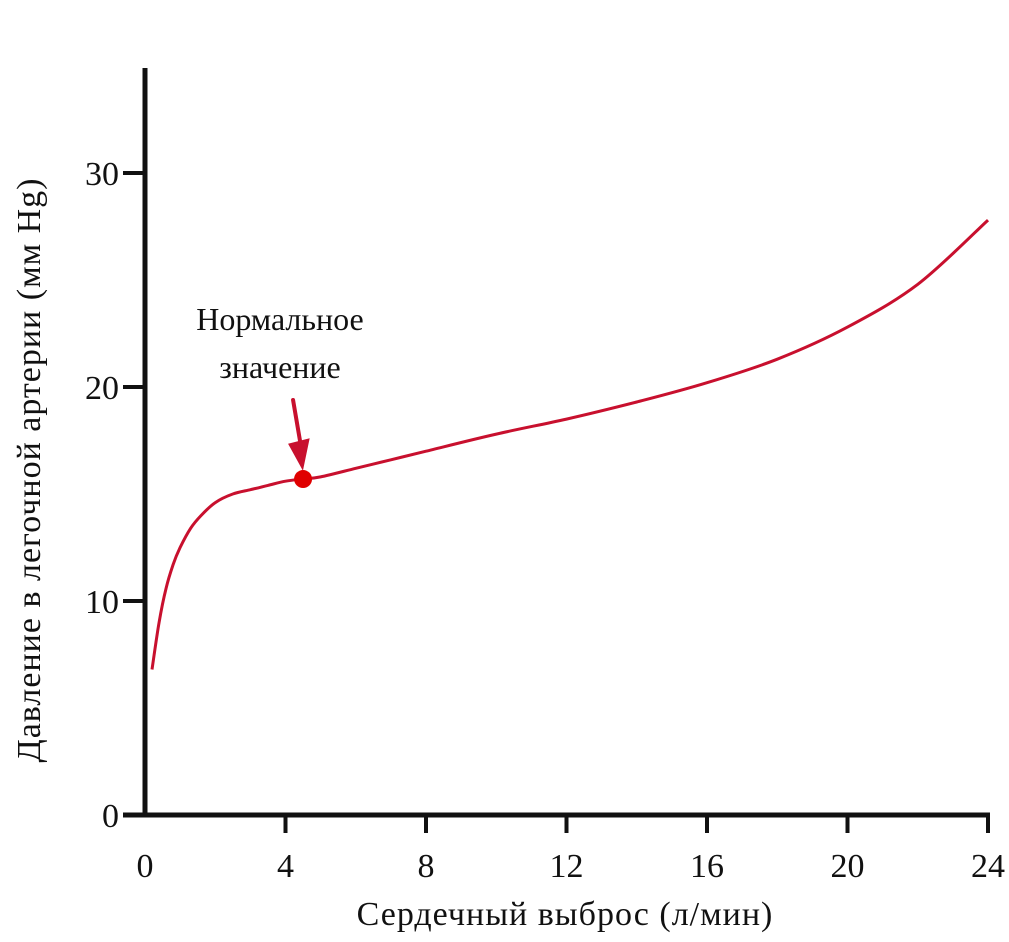 Image resolution: width=1009 pixels, height=942 pixels. Describe the element at coordinates (279, 319) in the screenshot. I see `annotation-label-line-1: Нормальное` at that location.